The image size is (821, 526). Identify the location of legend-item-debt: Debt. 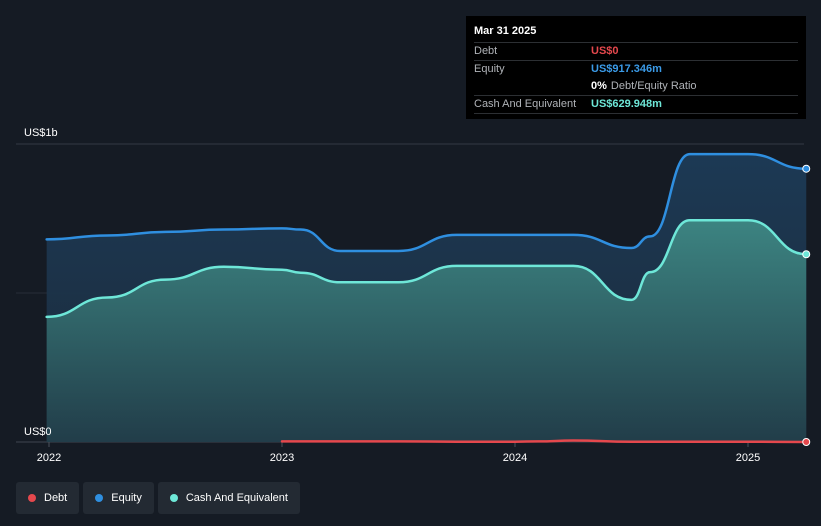
(48, 498).